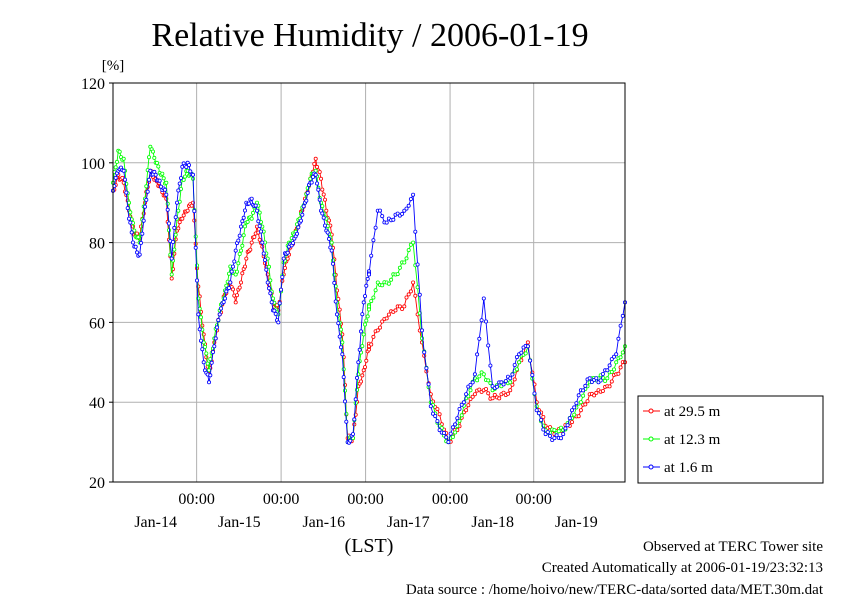 The image size is (842, 595). What do you see at coordinates (692, 412) in the screenshot?
I see `legend-label-0: at 29.5 m` at bounding box center [692, 412].